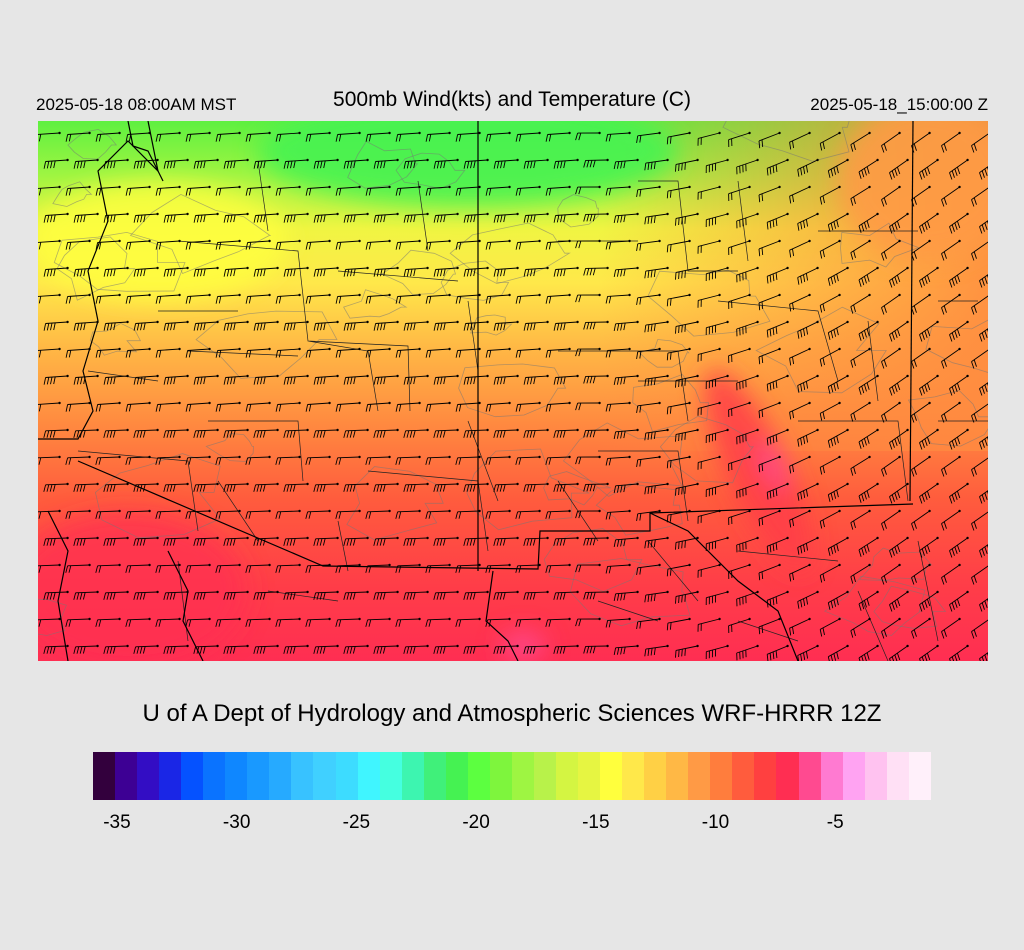 This screenshot has width=1024, height=950. I want to click on valid-time-utc: 2025-05-18_15:00:00 Z, so click(899, 104).